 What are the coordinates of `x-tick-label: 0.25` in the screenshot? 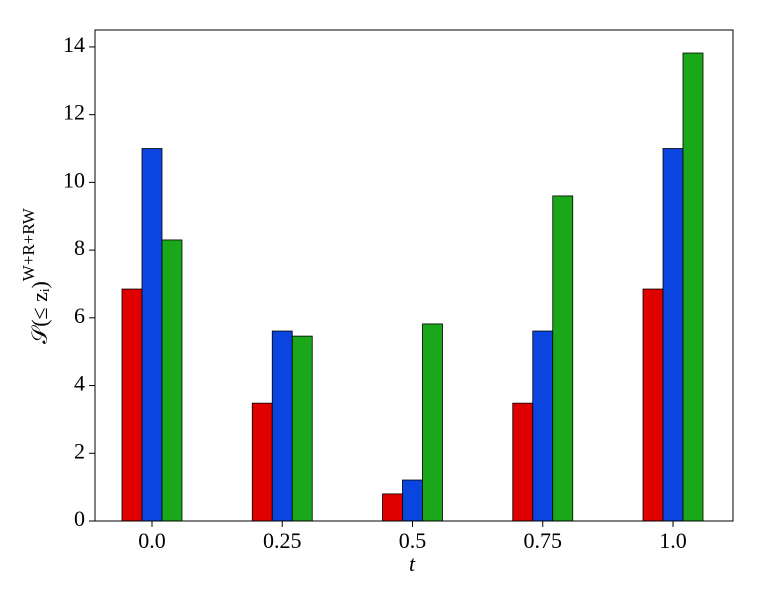 It's located at (282, 540).